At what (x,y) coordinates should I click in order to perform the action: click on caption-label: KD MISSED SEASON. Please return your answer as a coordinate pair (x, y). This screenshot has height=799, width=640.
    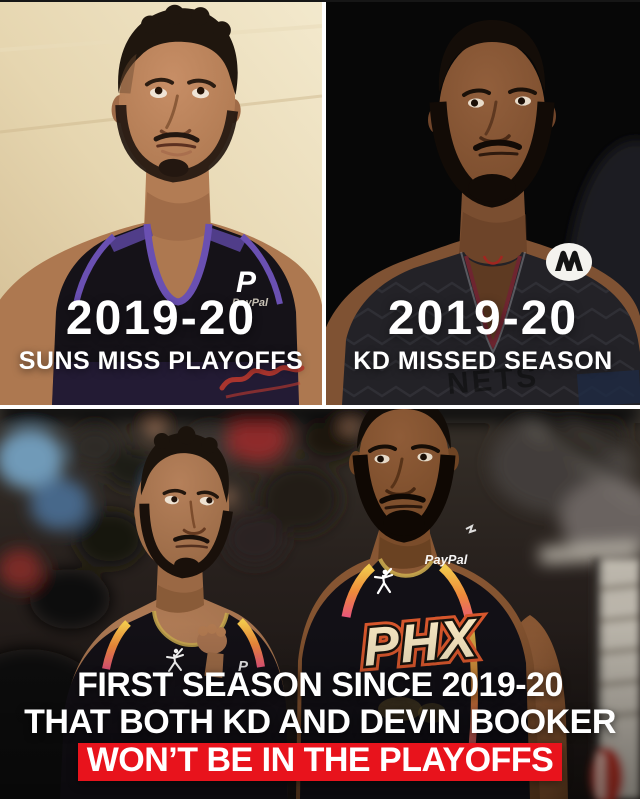
    Looking at the image, I should click on (483, 361).